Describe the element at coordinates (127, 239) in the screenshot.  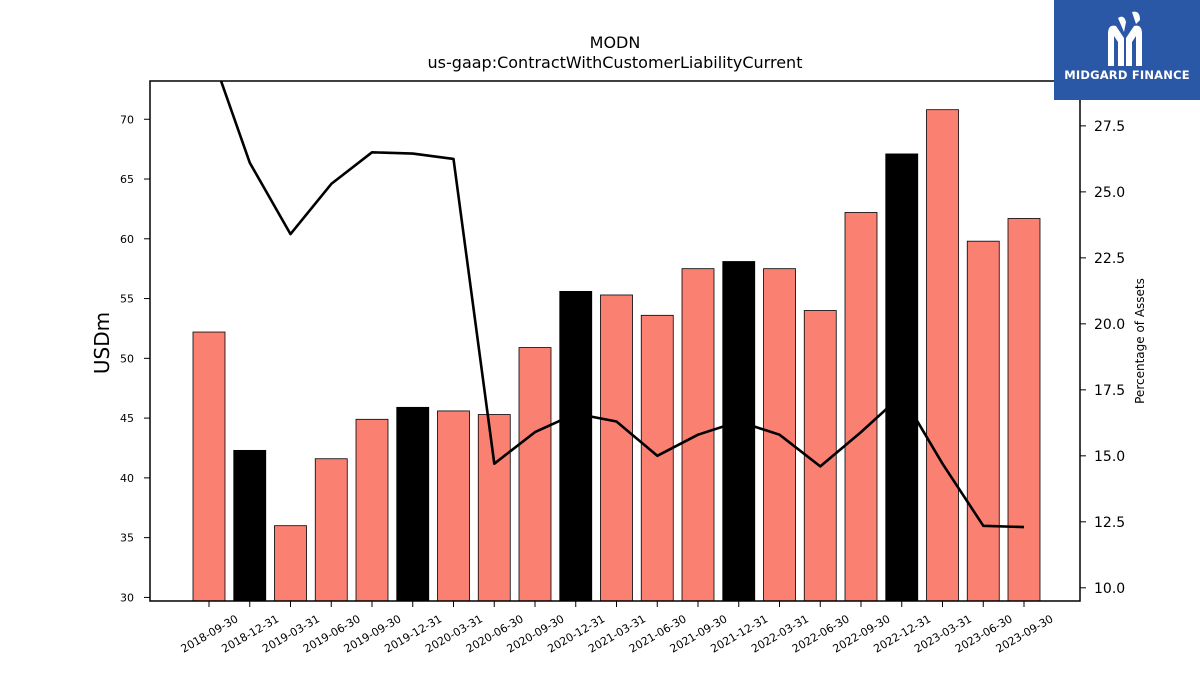
I see `left-tick-label: 60` at that location.